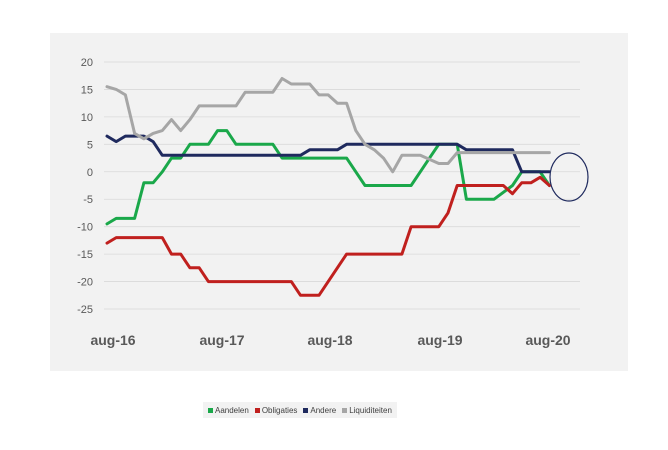  I want to click on y-axis-ticks: 20 15 10 5 0 -5 -10 -15 -20 -25, so click(85, 186).